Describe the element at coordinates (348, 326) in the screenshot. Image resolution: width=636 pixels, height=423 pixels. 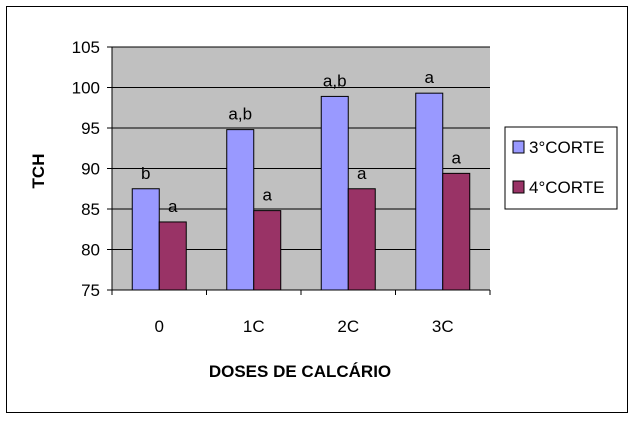
I see `x-tick-label: 2C` at that location.